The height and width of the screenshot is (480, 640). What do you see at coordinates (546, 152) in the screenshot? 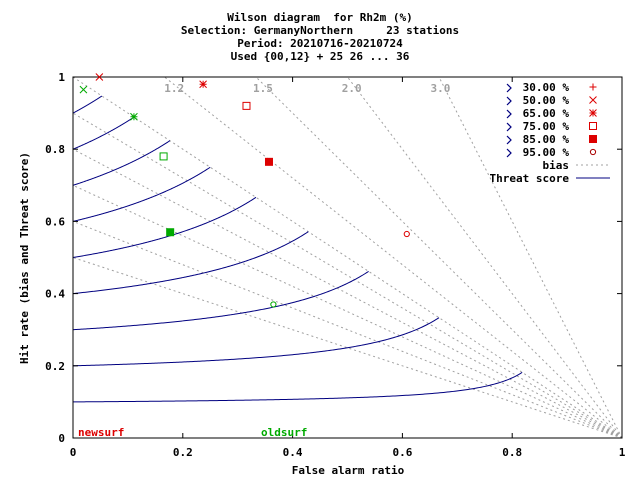
I see `legend-label: 95.00 %` at bounding box center [546, 152].